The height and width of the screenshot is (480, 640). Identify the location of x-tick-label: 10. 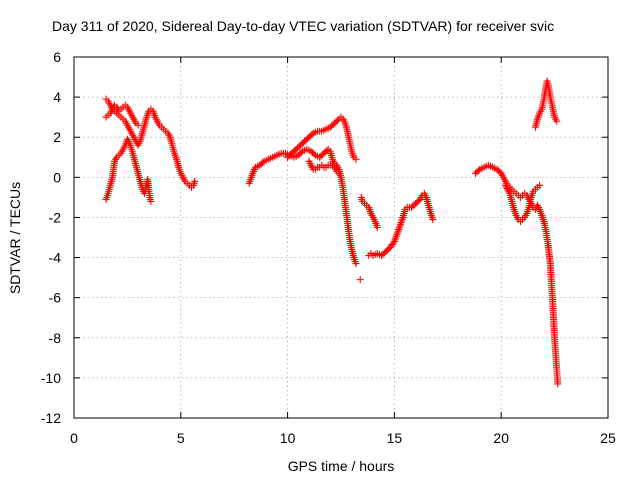
(288, 438).